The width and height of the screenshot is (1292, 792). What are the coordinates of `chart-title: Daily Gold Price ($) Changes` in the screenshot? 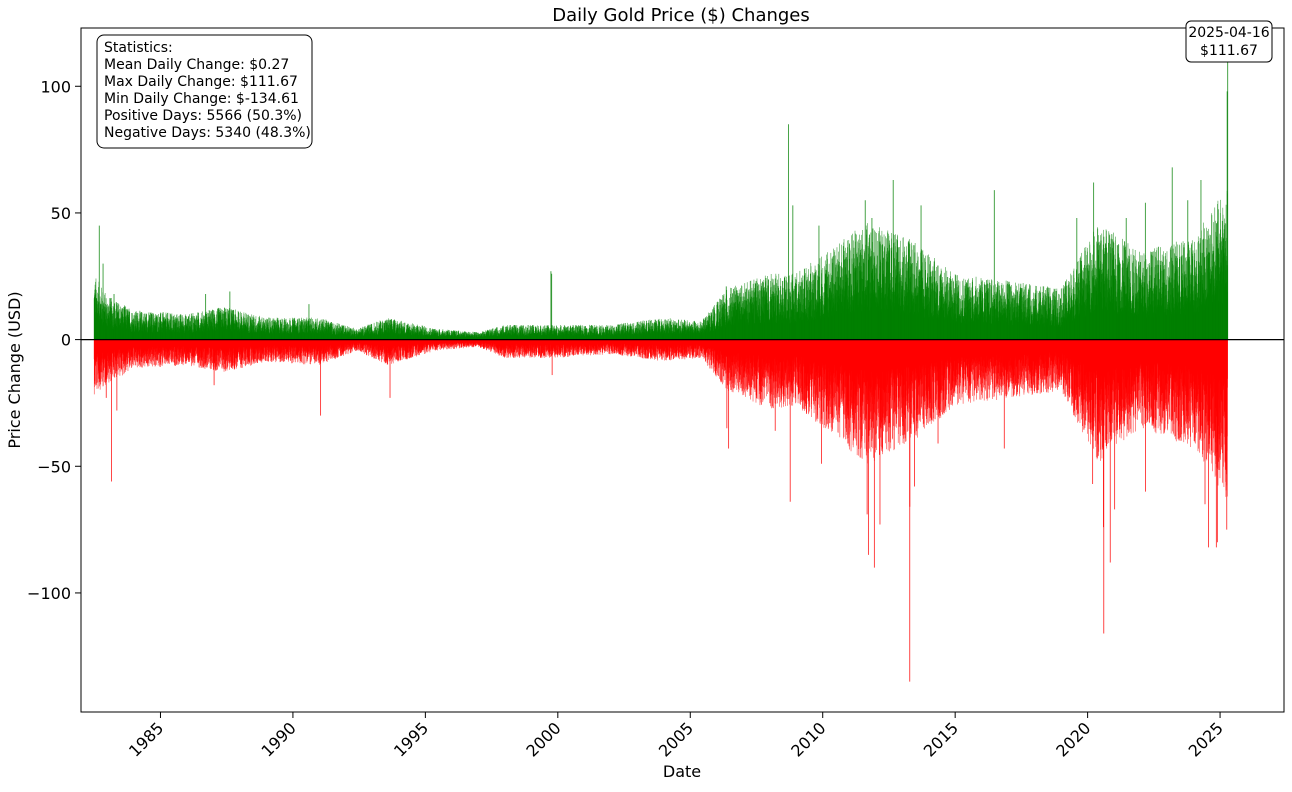 It's located at (681, 15).